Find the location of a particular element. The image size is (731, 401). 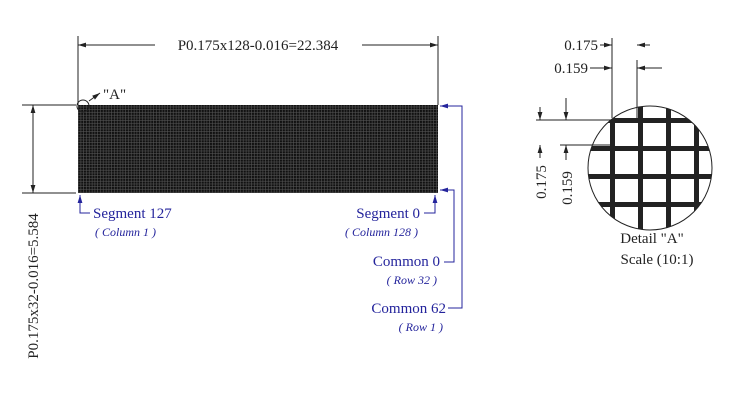

label-sub: ( Column 128 ) is located at coordinates (381, 232).